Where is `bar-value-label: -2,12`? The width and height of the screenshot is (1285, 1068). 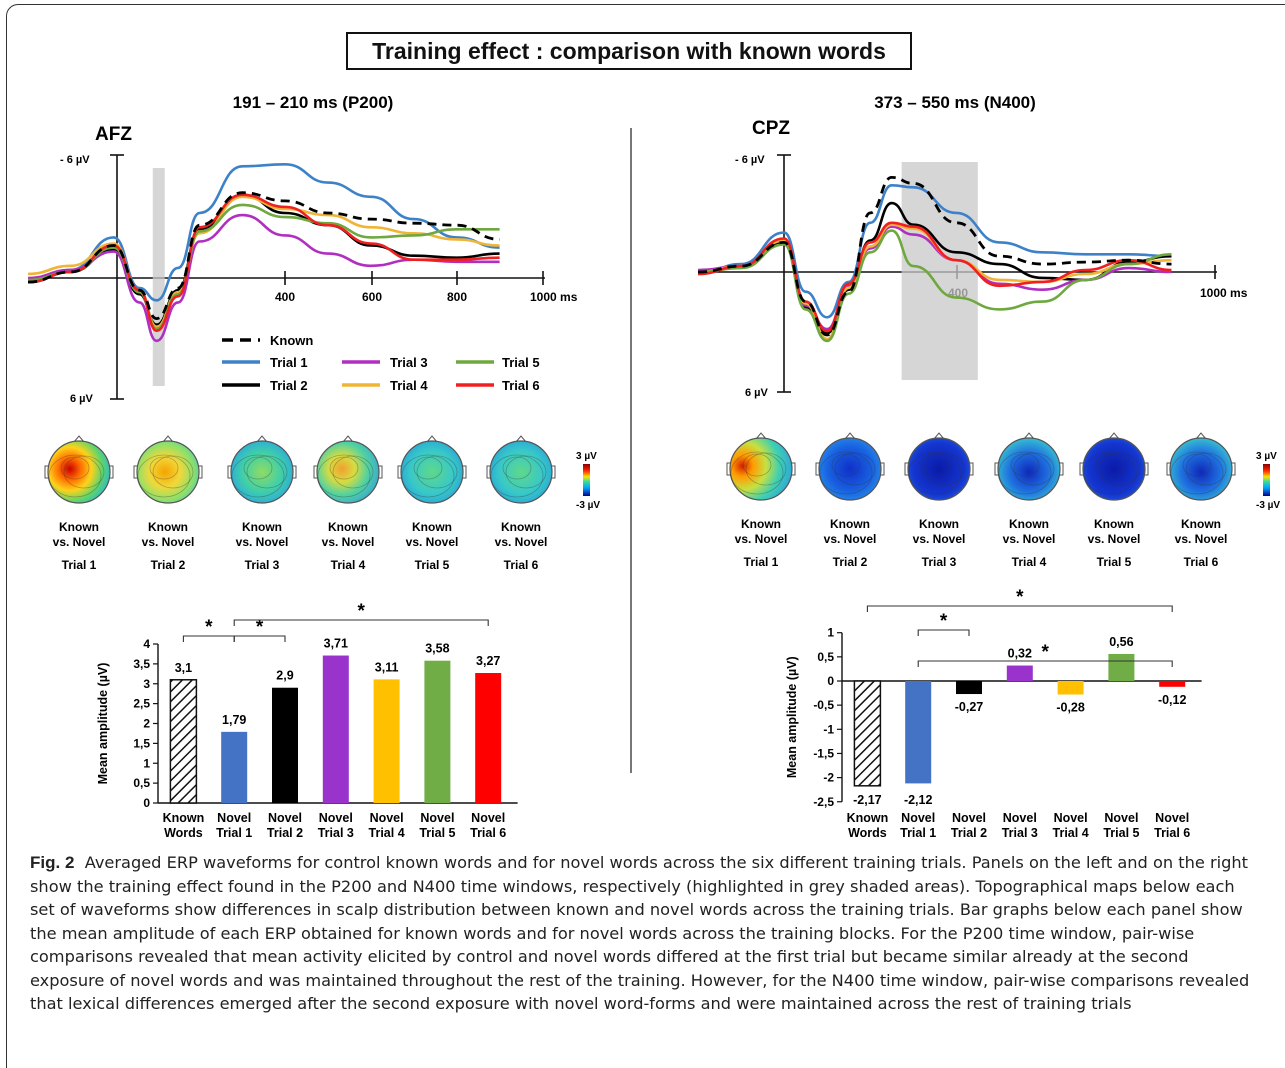
bar-value-label: -2,12 is located at coordinates (918, 800).